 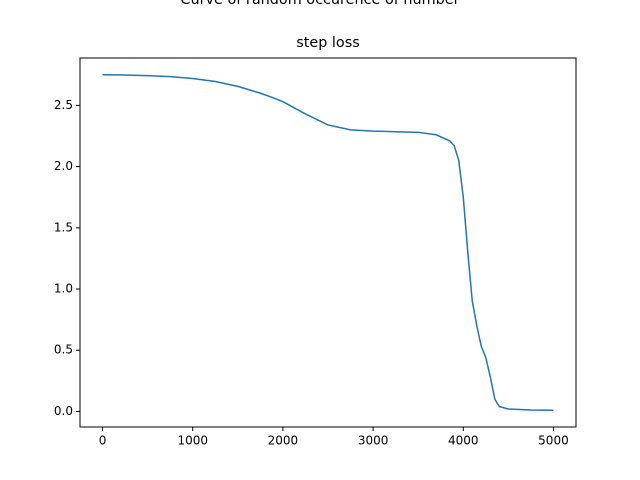 What do you see at coordinates (319, 4) in the screenshot?
I see `suptitle: Curve of random occurence of number` at bounding box center [319, 4].